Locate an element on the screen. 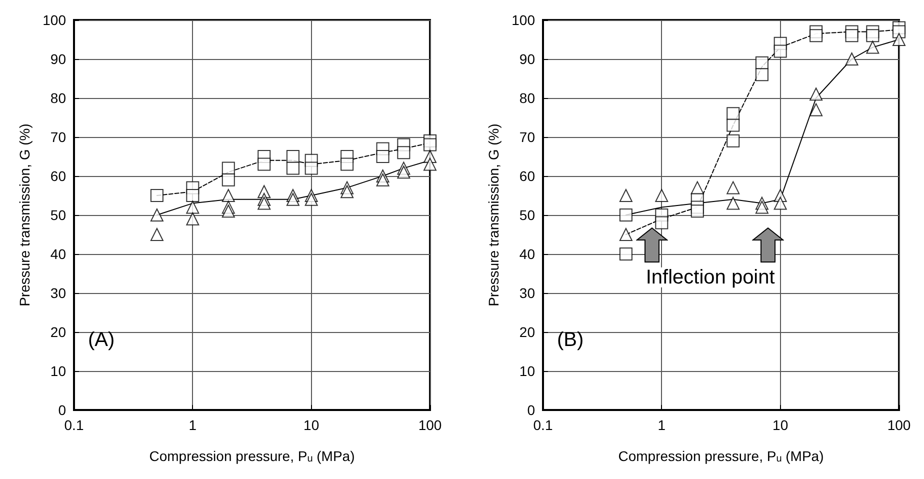 The height and width of the screenshot is (479, 924). annotation: (B) is located at coordinates (570, 340).